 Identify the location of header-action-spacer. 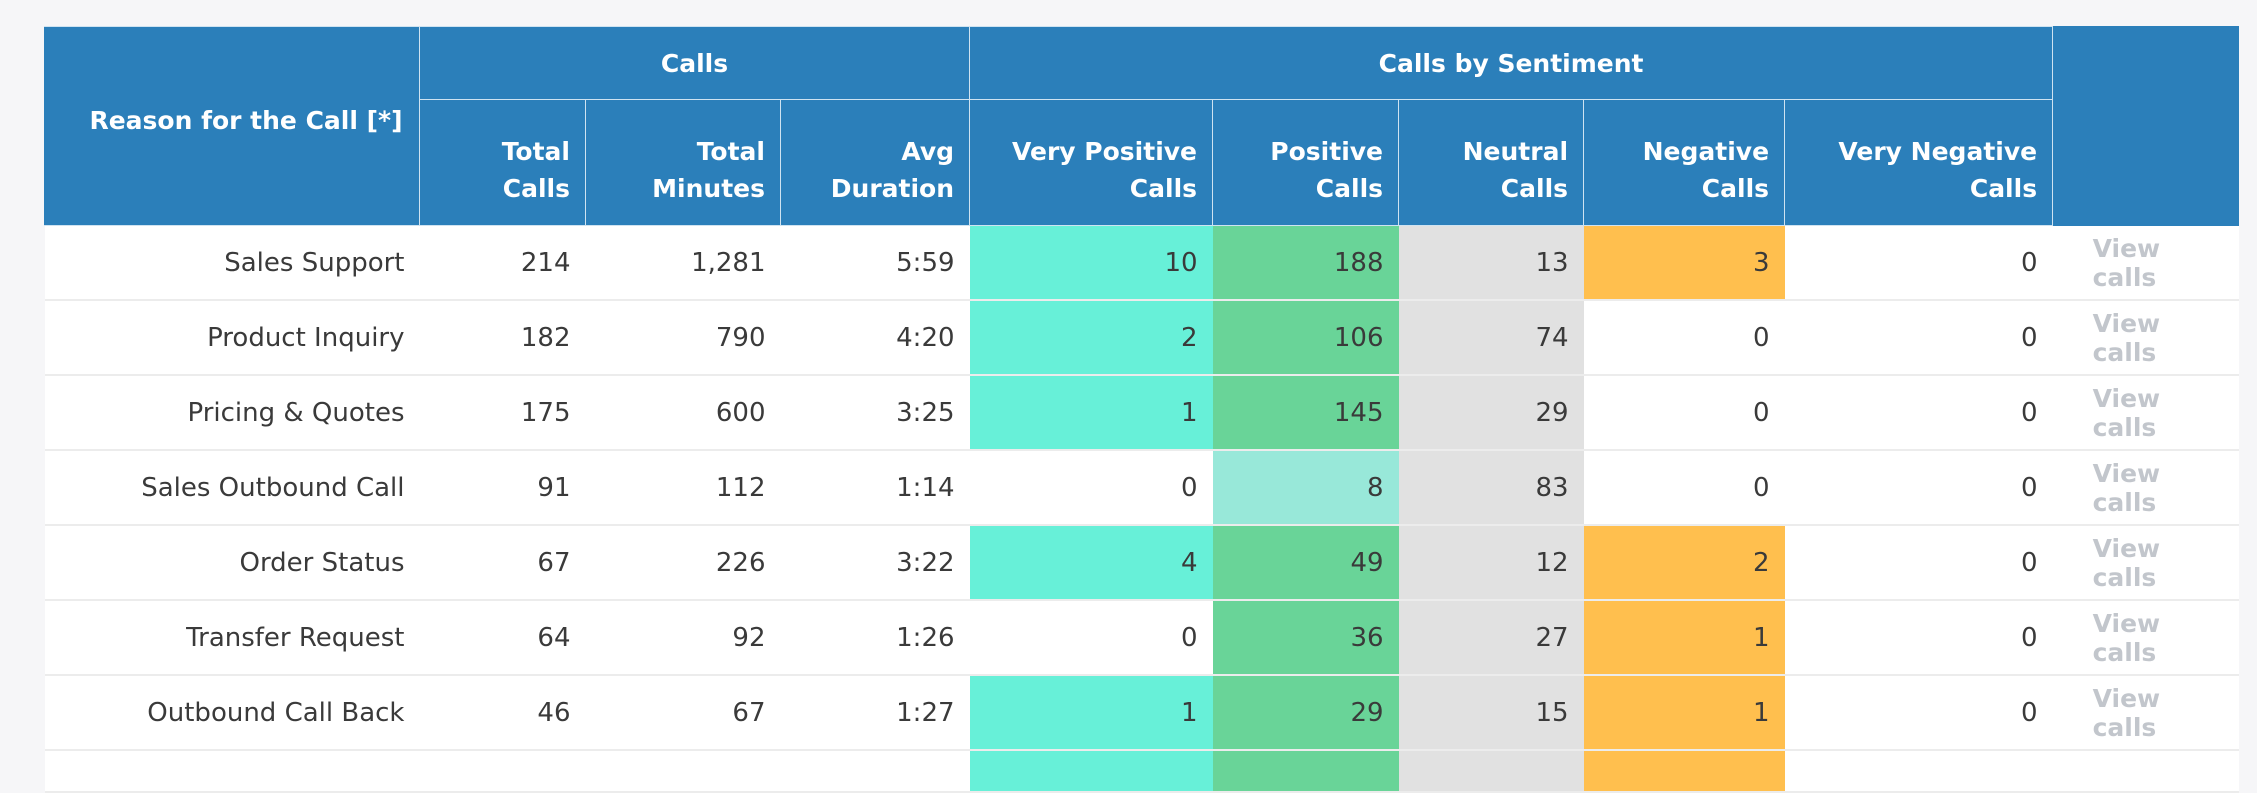
(2146, 162).